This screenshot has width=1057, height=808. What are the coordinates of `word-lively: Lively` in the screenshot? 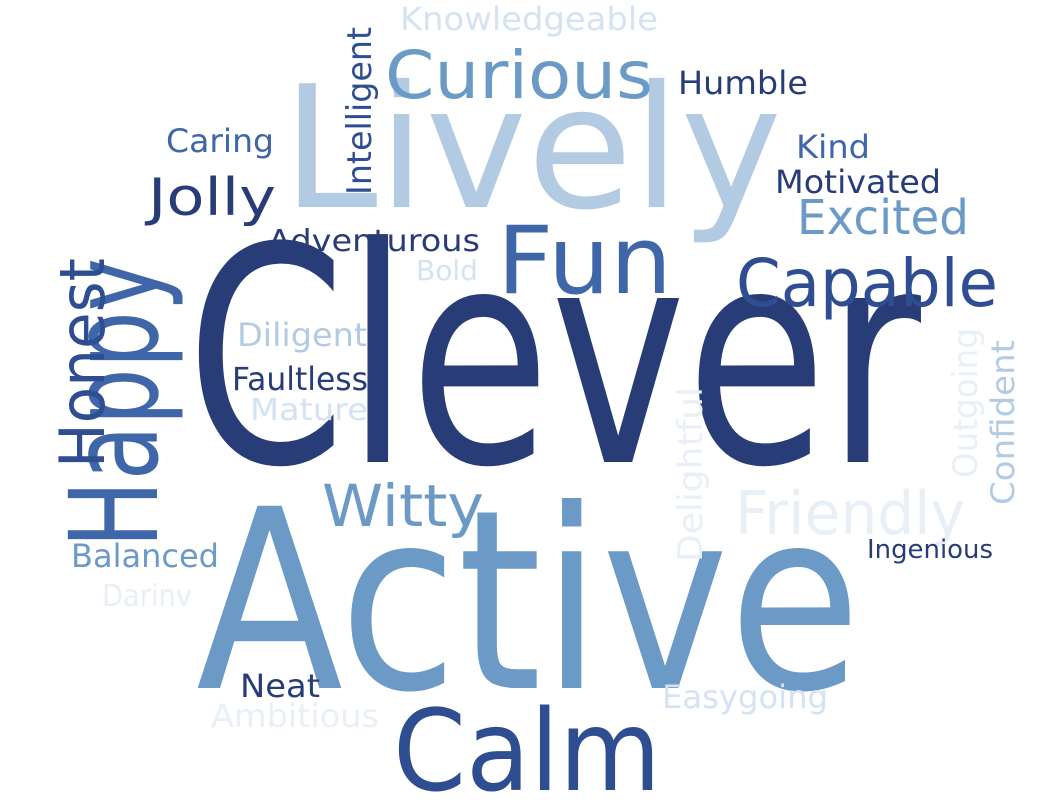 It's located at (532, 149).